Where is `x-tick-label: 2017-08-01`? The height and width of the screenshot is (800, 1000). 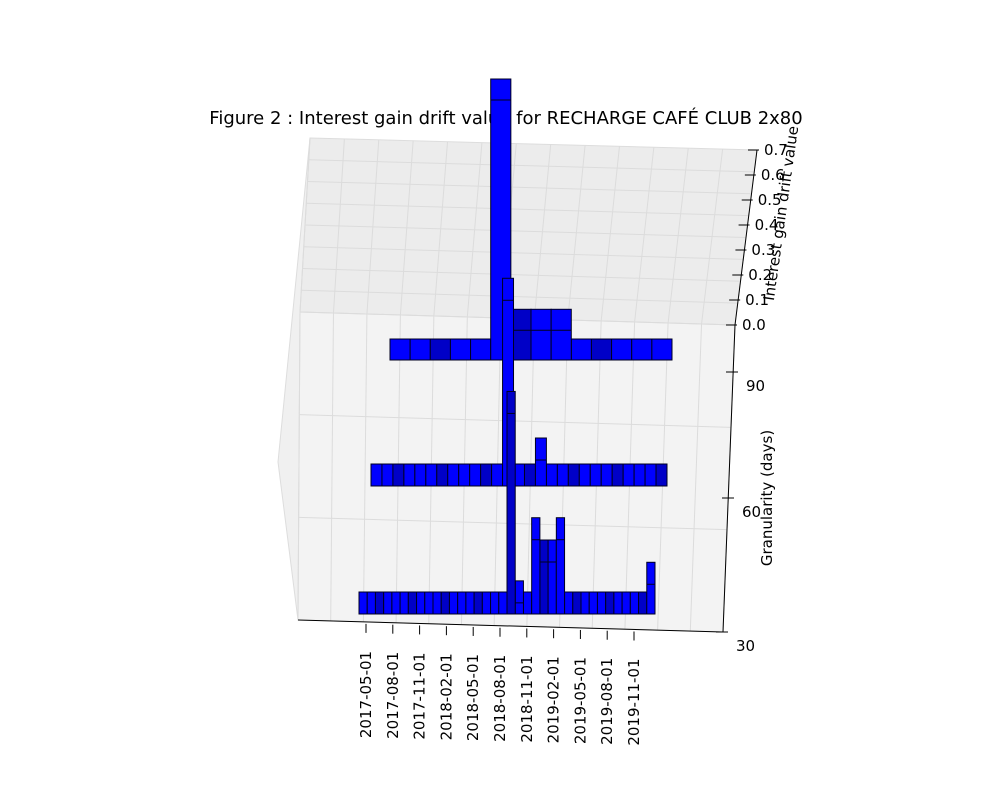
x-tick-label: 2017-08-01 is located at coordinates (393, 695).